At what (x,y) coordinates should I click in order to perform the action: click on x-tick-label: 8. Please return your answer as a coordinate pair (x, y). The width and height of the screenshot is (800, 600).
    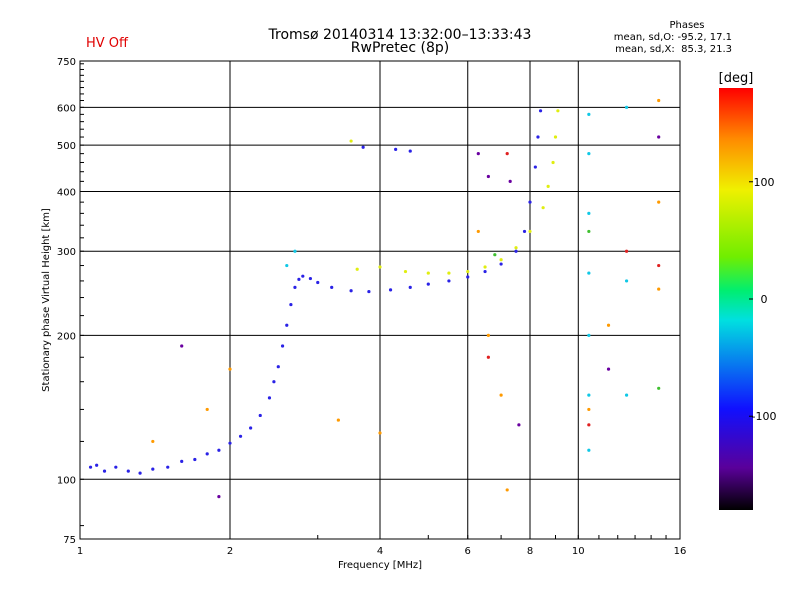
    Looking at the image, I should click on (530, 551).